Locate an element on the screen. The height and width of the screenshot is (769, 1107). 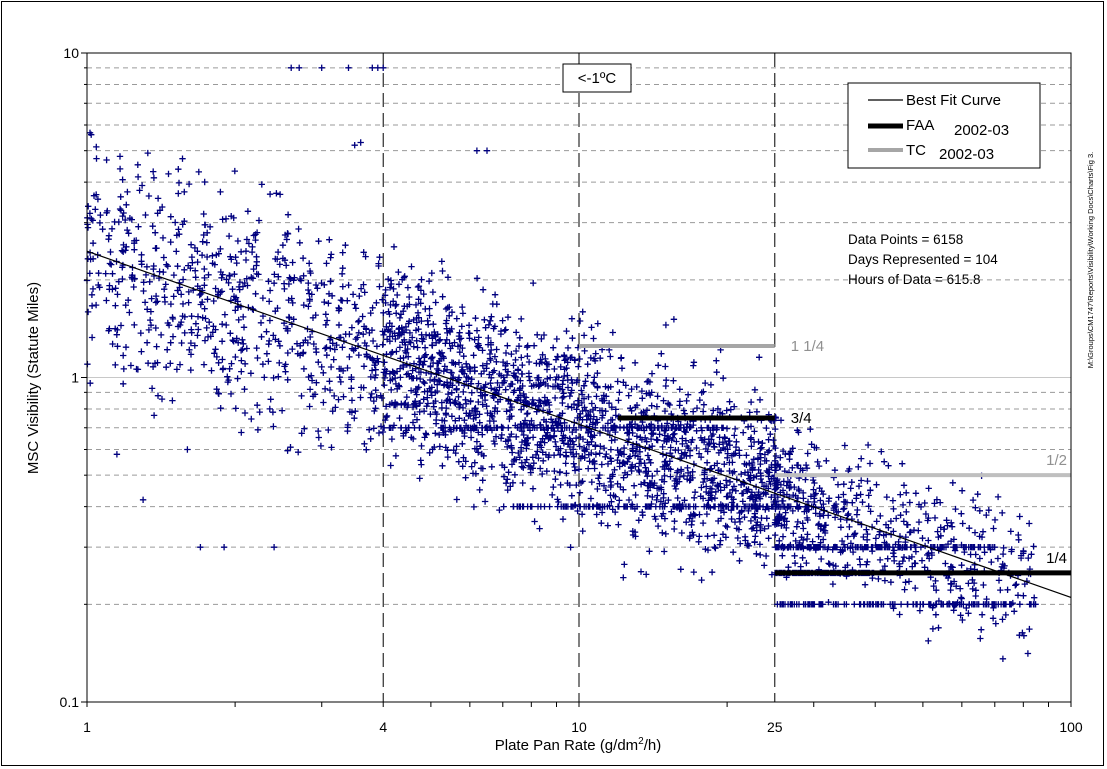
legend: Best Fit Curve FAA 2002-03 TC 2002-03 is located at coordinates (944, 125).